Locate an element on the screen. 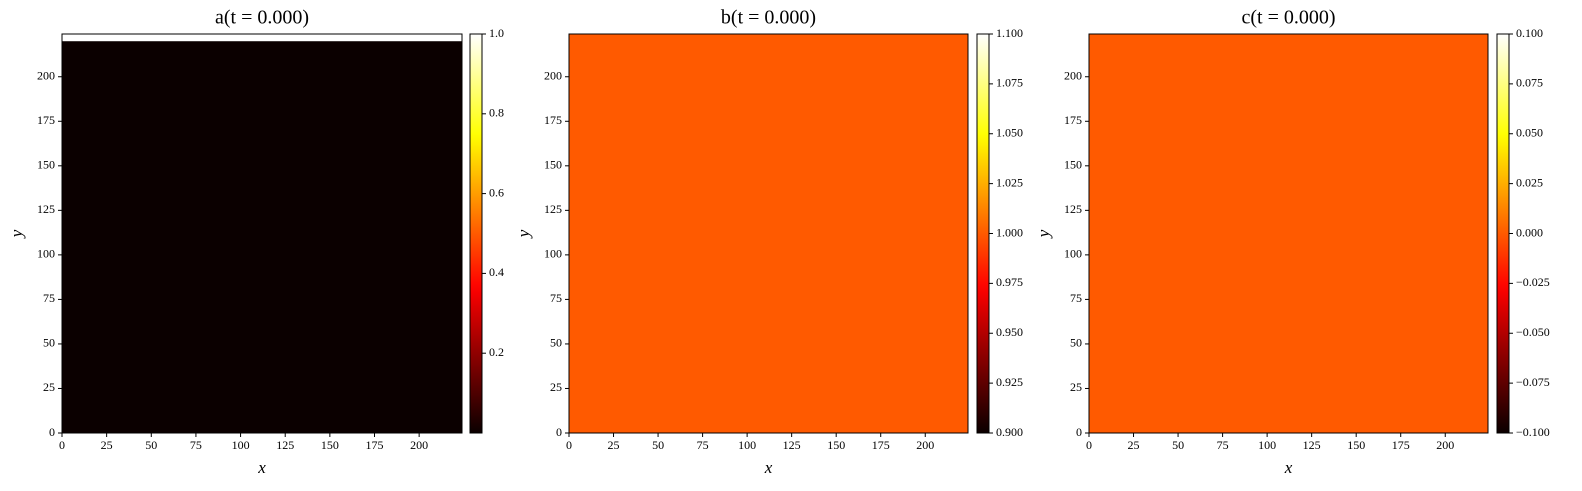 This screenshot has height=491, width=1582. chart-title: b(t = 0.000) is located at coordinates (768, 18).